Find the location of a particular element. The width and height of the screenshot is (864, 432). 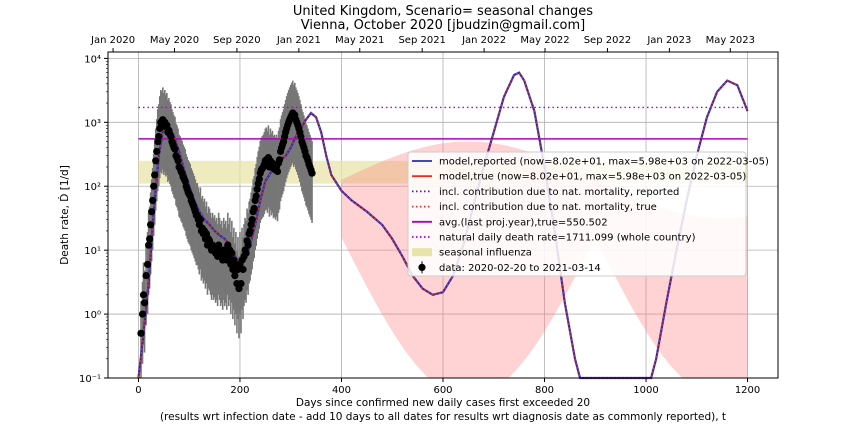

x-tick-label: 800 is located at coordinates (544, 390).